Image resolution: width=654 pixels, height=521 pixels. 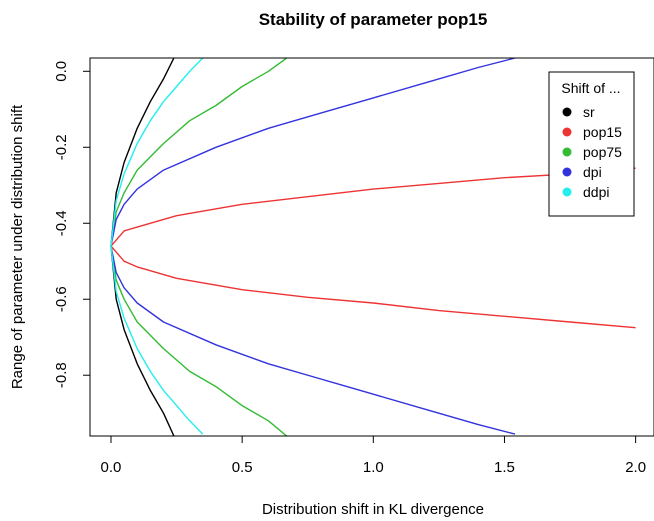 I want to click on legend-items: sr pop15 pop75 dpi ddpi, so click(x=592, y=152).